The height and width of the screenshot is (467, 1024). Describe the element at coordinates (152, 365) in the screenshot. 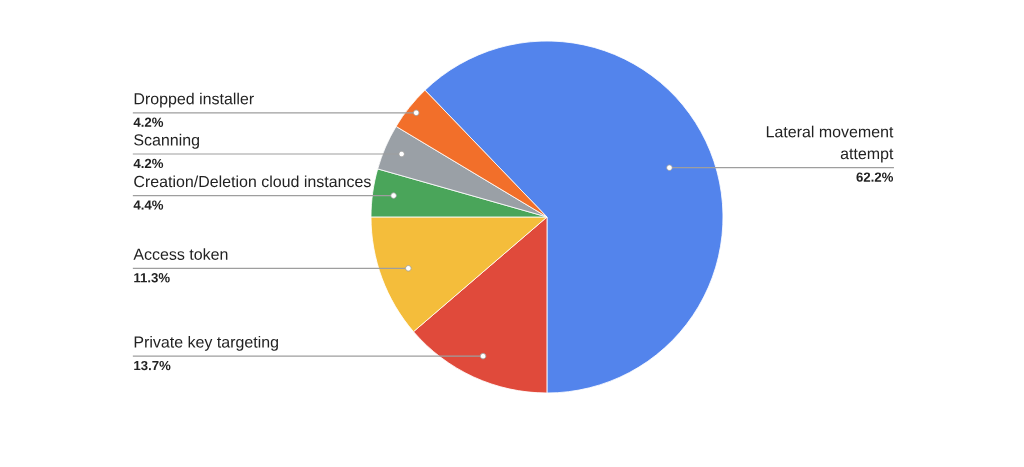

I see `data-label: 13.7%` at that location.